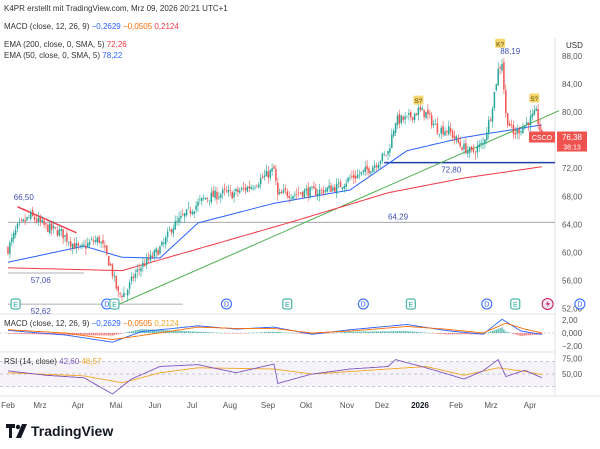 The image size is (600, 449). What do you see at coordinates (72, 431) in the screenshot?
I see `brand-text: TradingView` at bounding box center [72, 431].